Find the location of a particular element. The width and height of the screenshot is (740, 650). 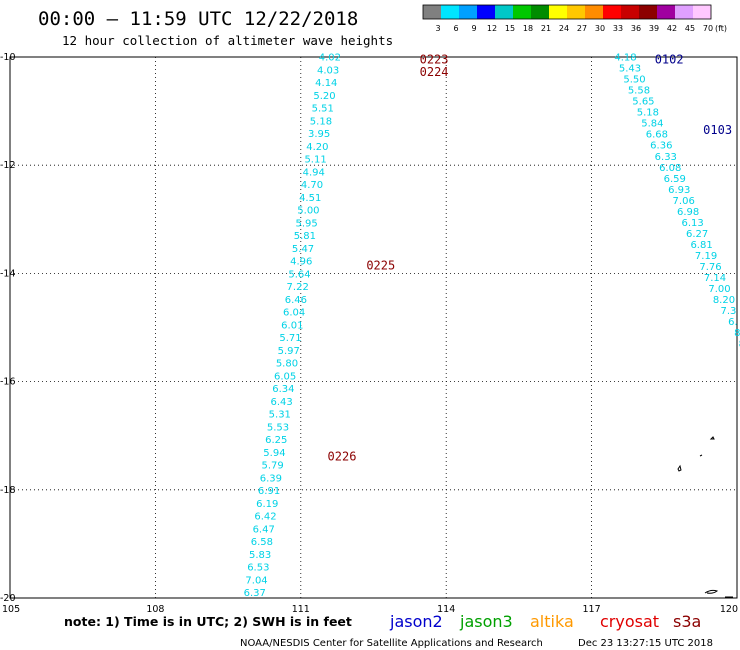

swh-value: 6.43 is located at coordinates (281, 402).